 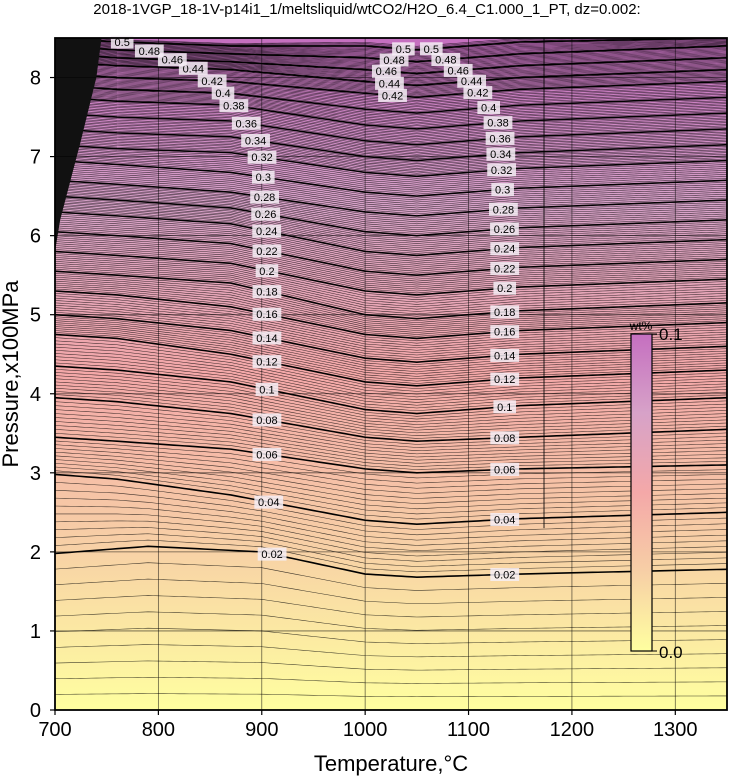 What do you see at coordinates (11, 374) in the screenshot?
I see `y-axis-label: Pressure,x100MPa` at bounding box center [11, 374].